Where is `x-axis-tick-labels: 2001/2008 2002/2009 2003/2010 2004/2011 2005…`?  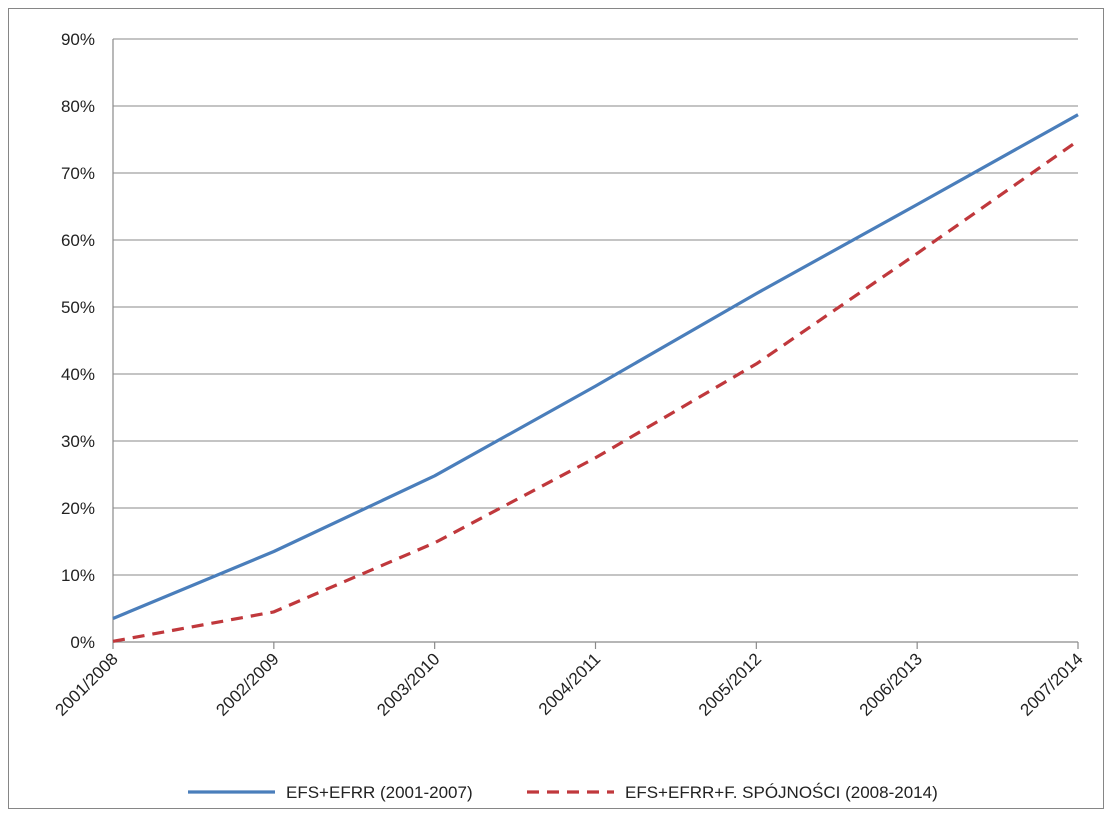
x-axis-tick-labels: 2001/2008 2002/2009 2003/2010 2004/2011 2005… is located at coordinates (569, 684).